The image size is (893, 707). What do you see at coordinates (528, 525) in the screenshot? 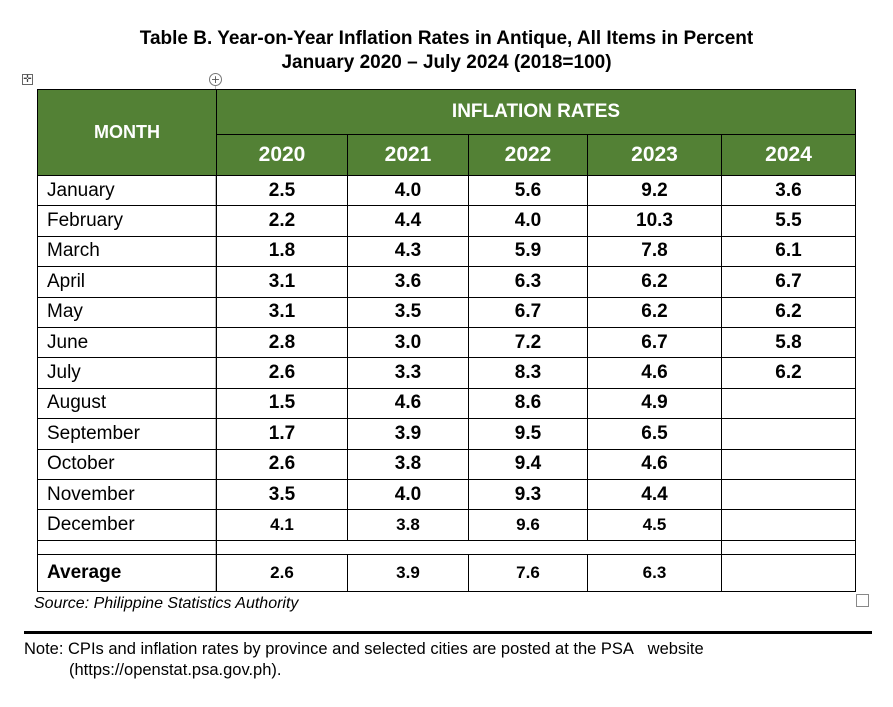
I see `rate-cell: 9.6` at bounding box center [528, 525].